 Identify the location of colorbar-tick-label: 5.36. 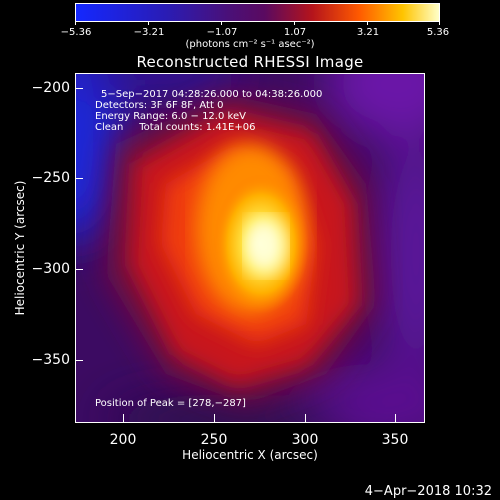
(438, 32).